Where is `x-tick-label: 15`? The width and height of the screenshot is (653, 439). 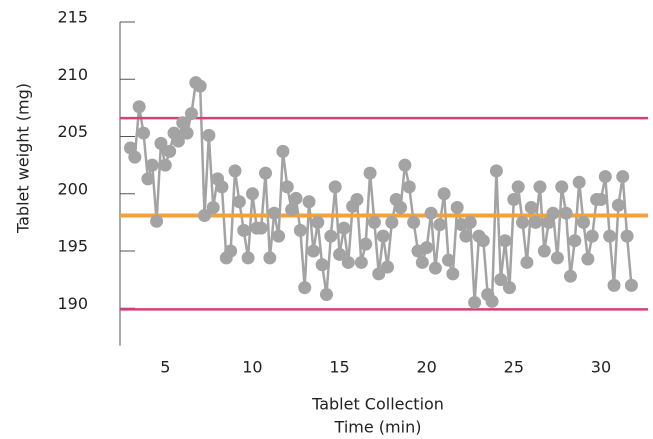 x-tick-label: 15 is located at coordinates (339, 367).